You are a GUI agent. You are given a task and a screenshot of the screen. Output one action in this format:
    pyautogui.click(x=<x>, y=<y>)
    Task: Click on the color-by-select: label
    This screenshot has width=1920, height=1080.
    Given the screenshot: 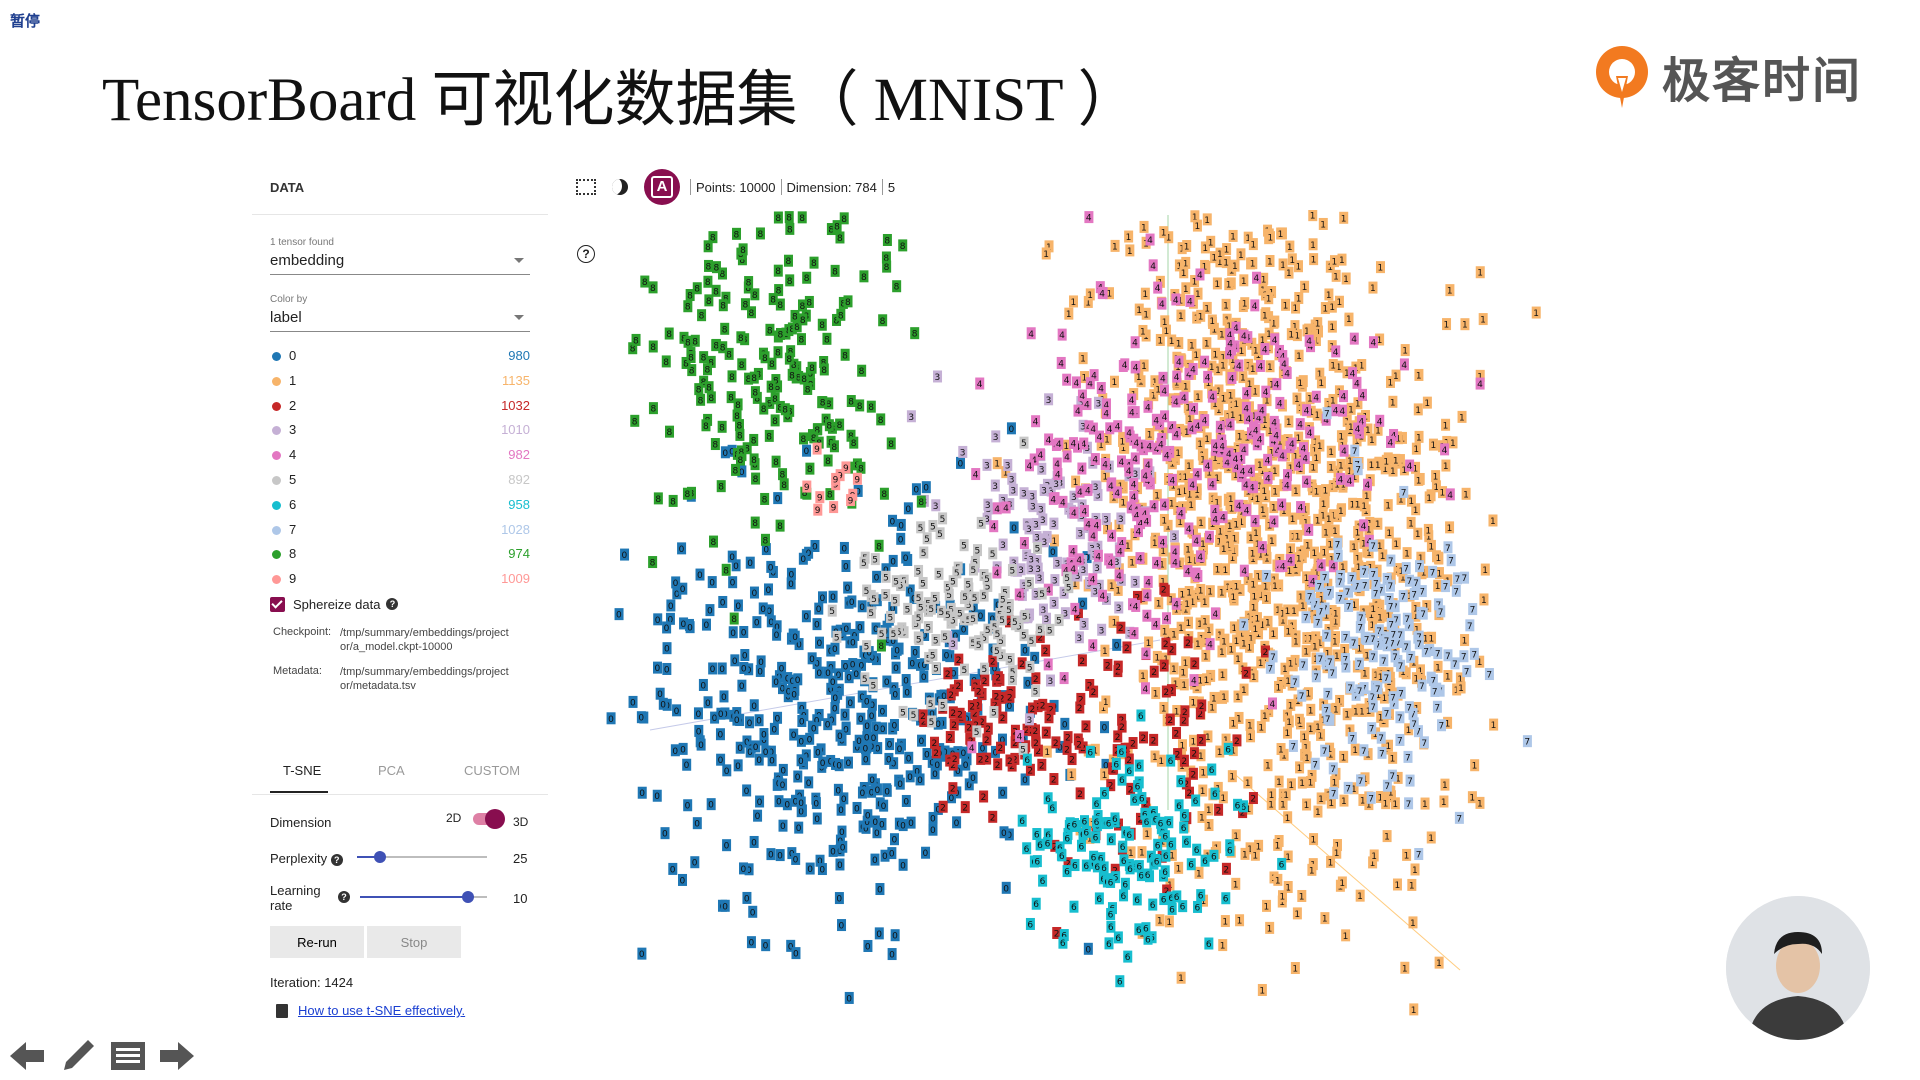 What is the action you would take?
    pyautogui.click(x=400, y=318)
    